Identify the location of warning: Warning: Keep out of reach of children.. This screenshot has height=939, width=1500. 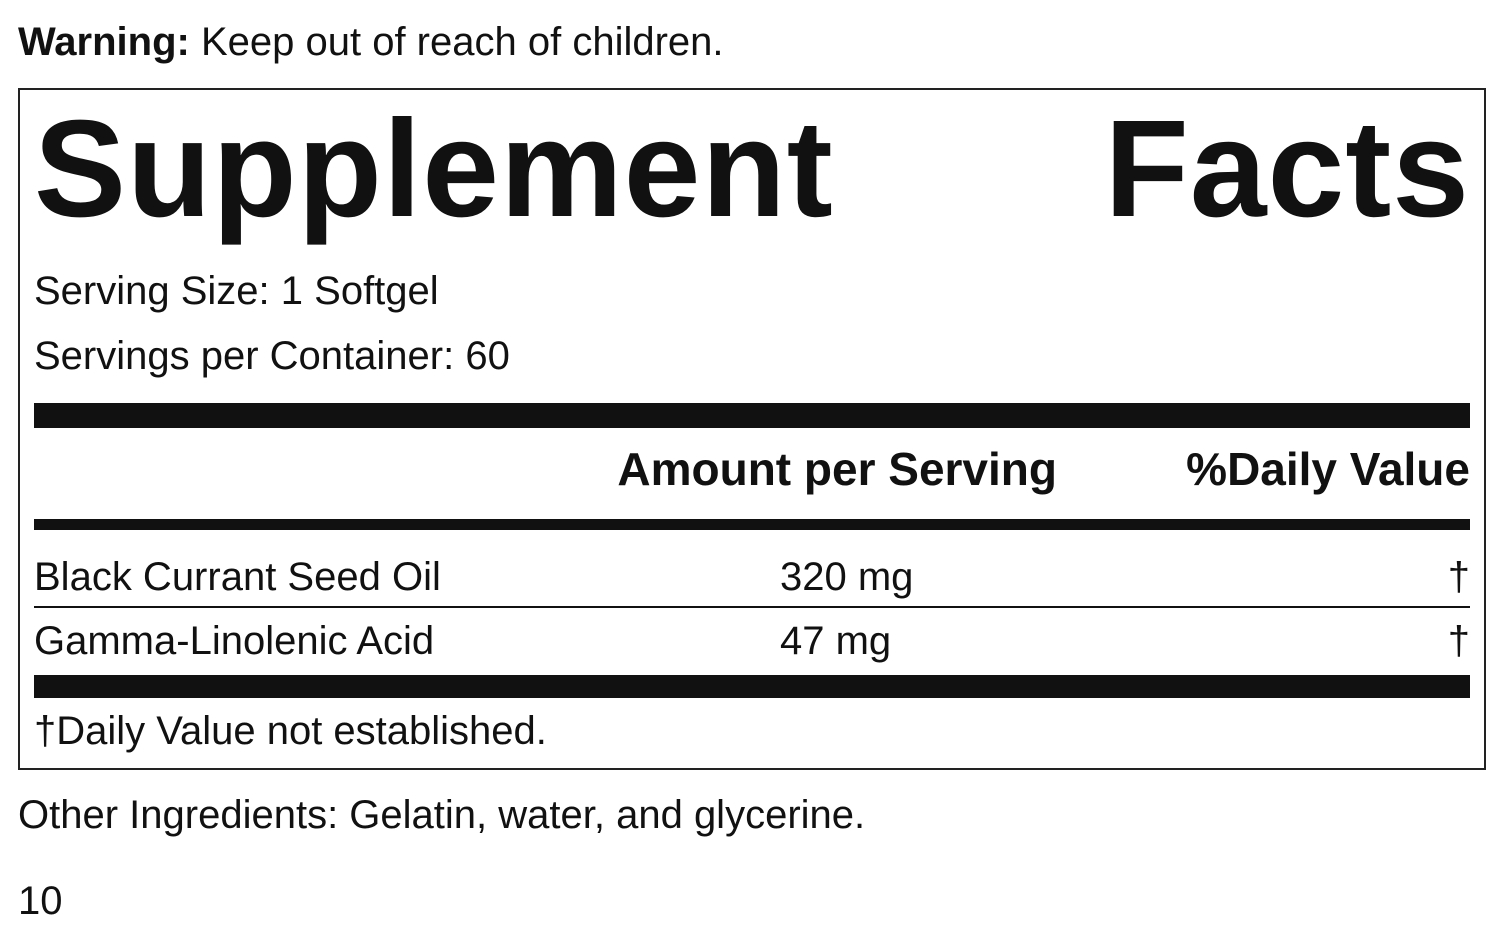
(371, 42).